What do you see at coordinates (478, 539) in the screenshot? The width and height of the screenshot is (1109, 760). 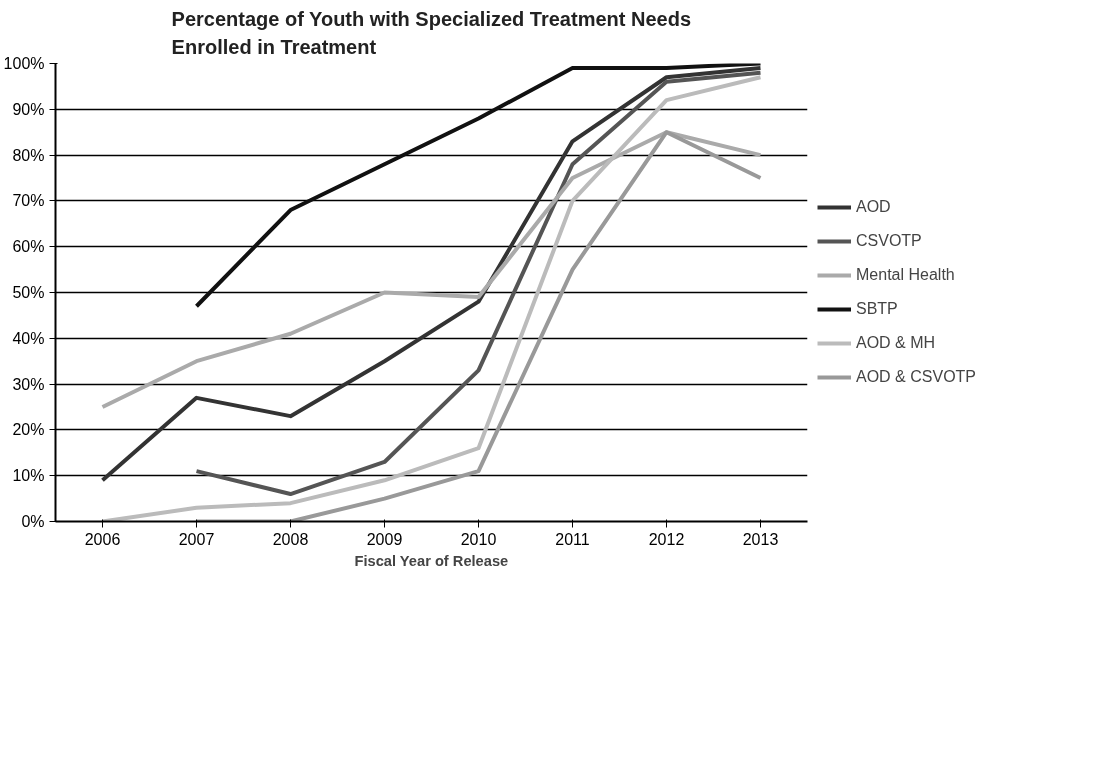 I see `x-tick-label: 2010` at bounding box center [478, 539].